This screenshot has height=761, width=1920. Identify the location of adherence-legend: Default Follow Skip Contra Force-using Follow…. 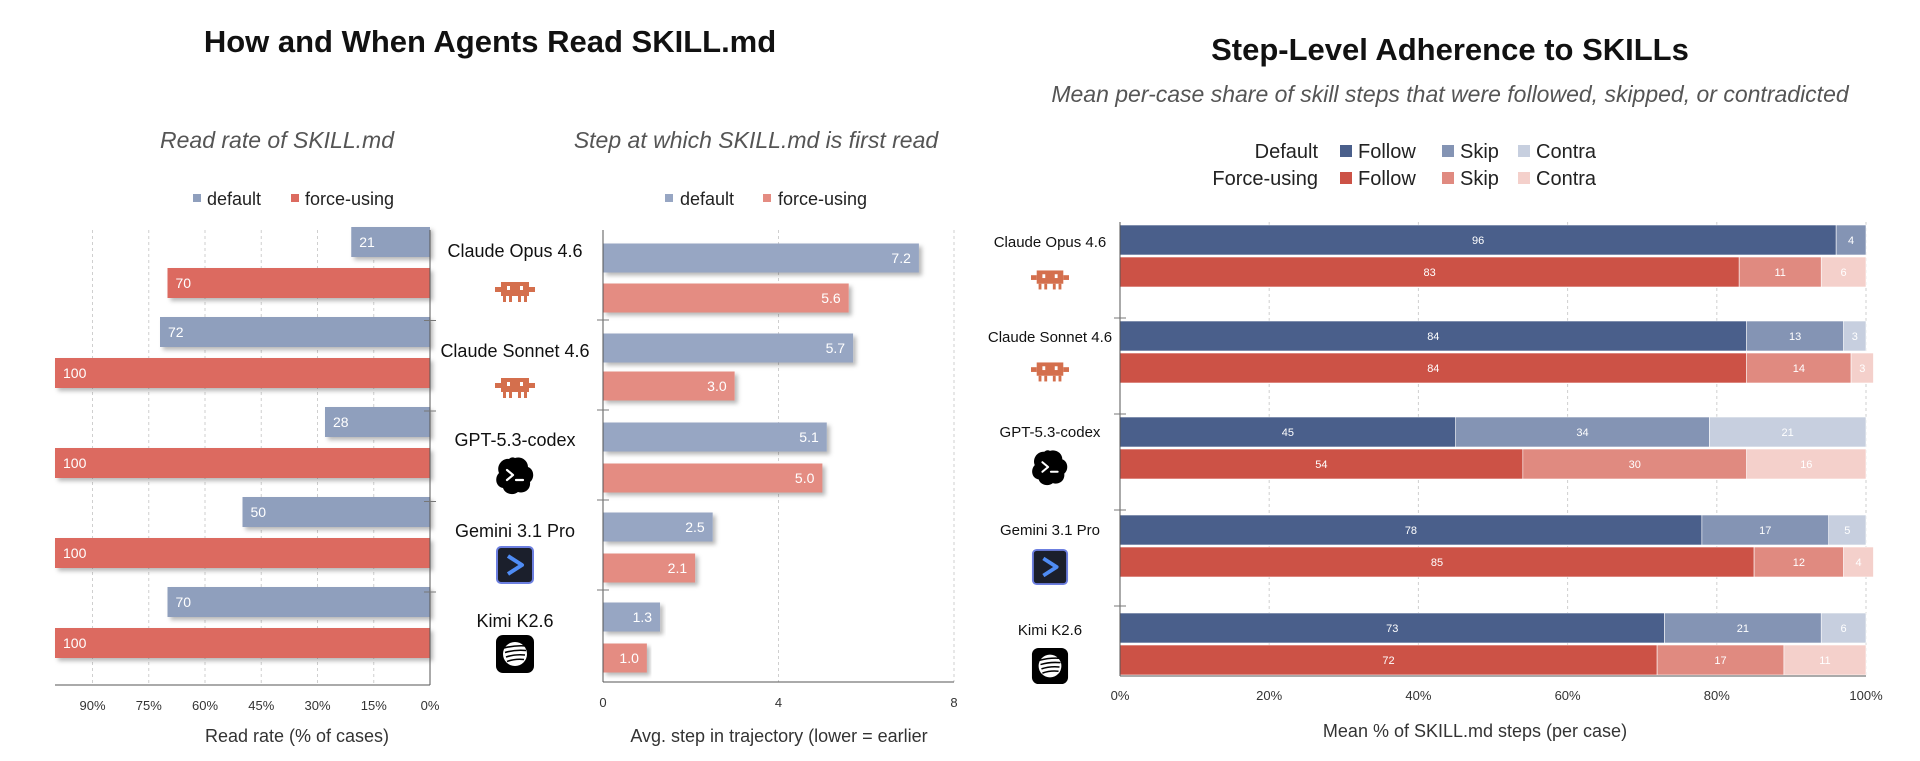
(1404, 165).